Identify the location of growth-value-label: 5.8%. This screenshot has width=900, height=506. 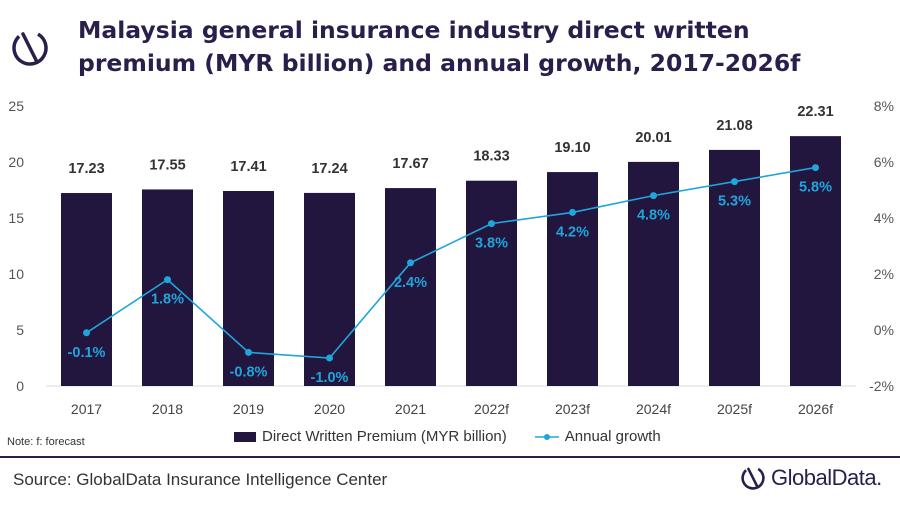
(815, 188).